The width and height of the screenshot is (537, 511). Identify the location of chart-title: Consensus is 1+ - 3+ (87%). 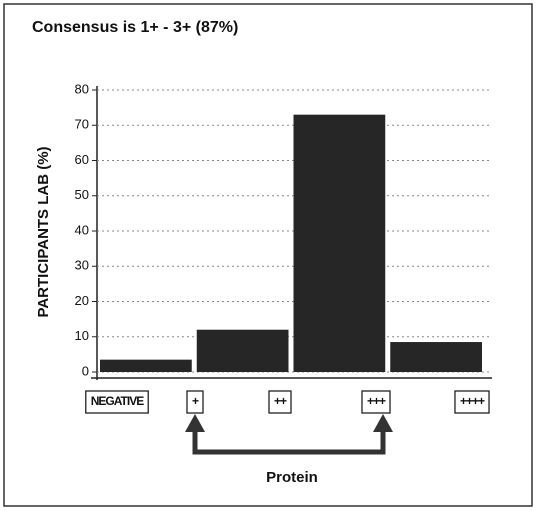
(135, 27).